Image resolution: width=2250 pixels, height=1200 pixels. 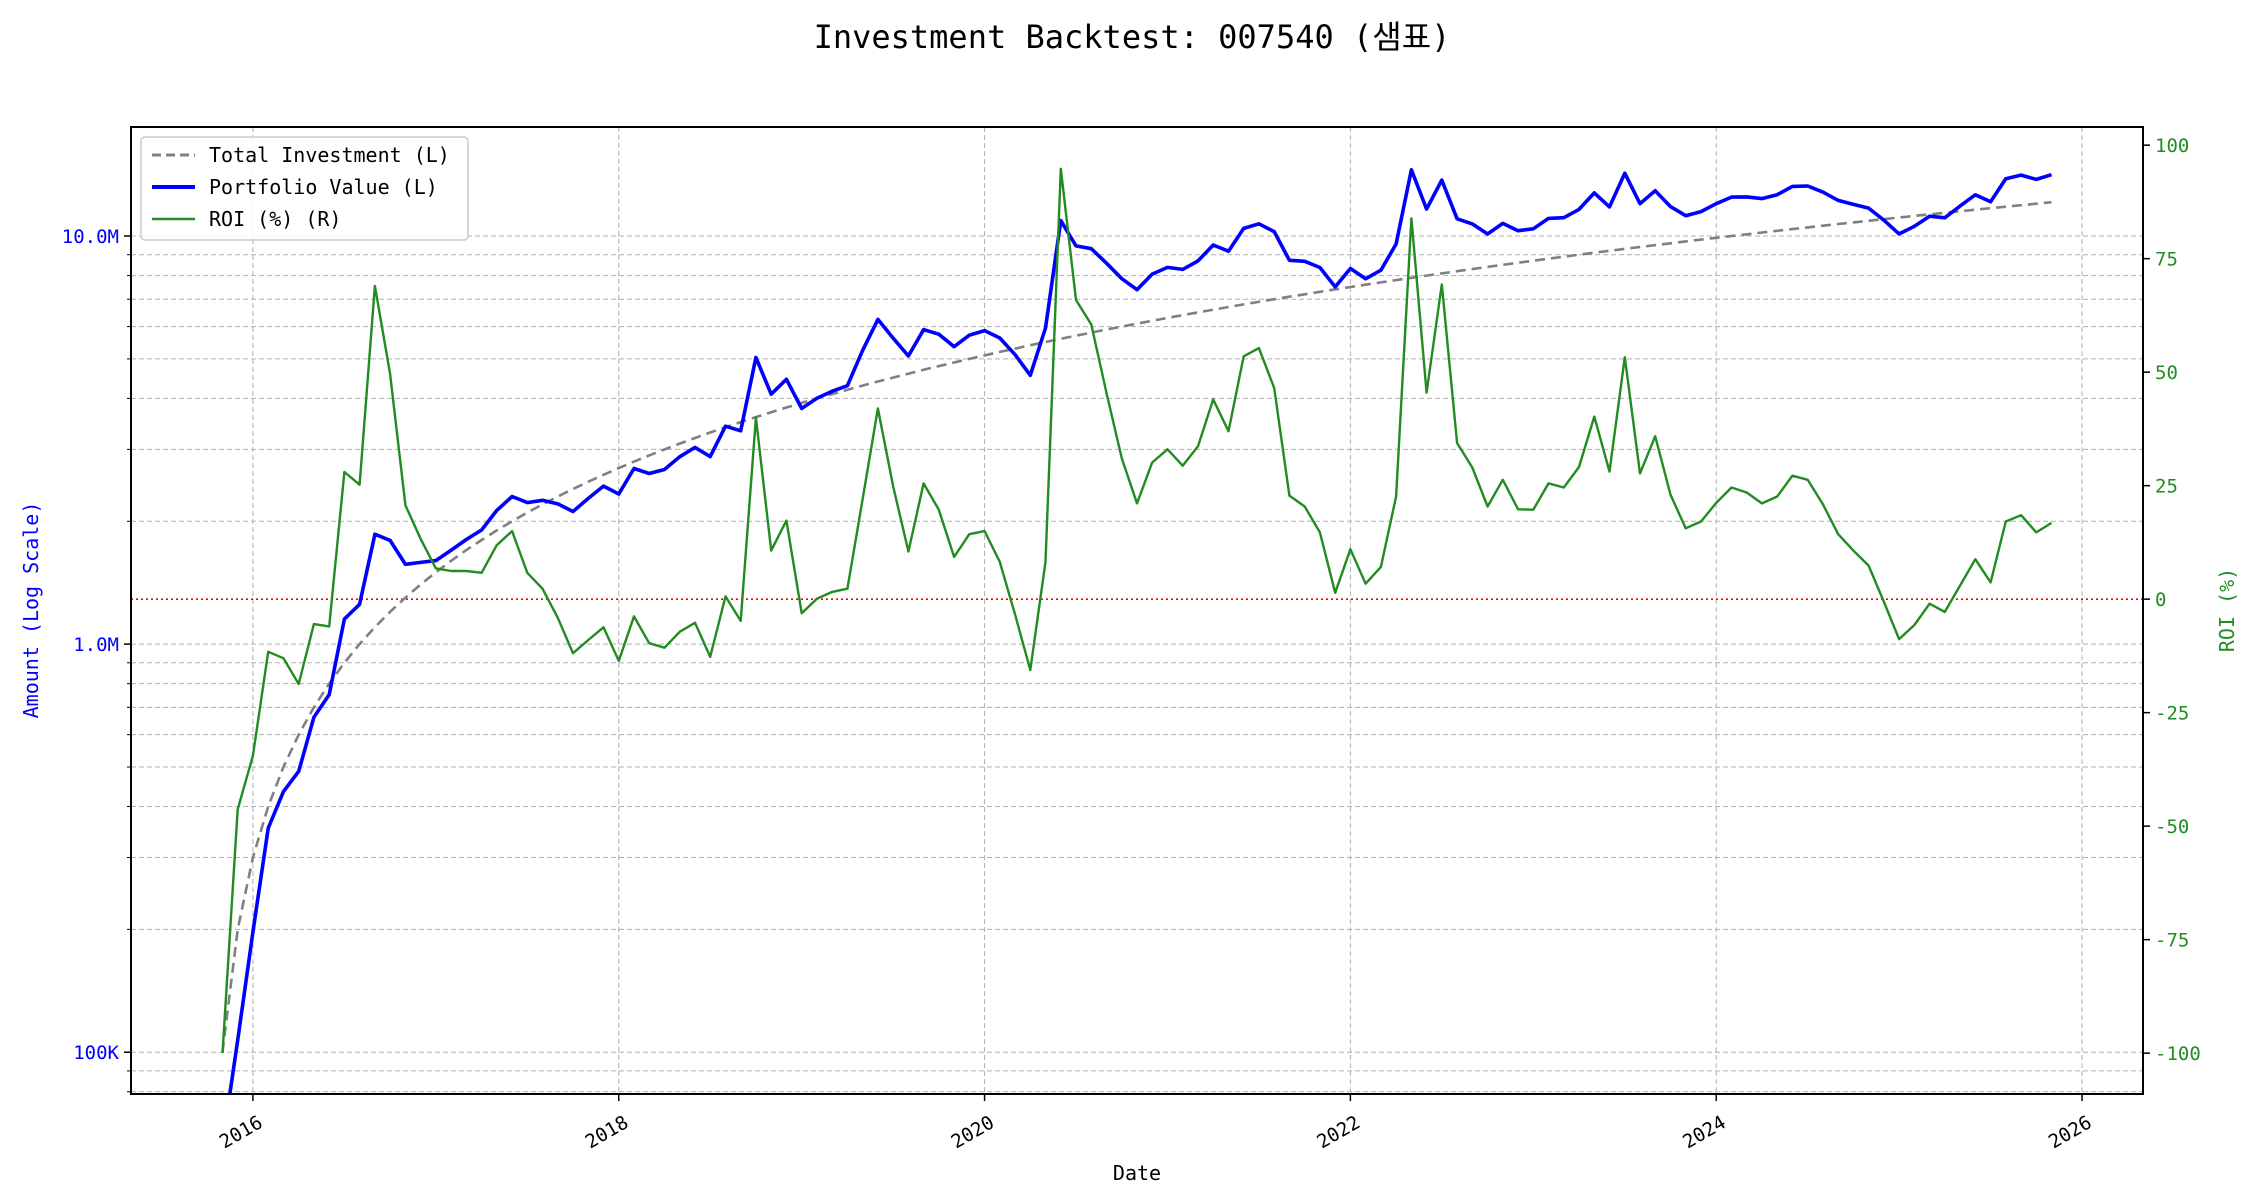 What do you see at coordinates (1338, 1132) in the screenshot?
I see `x-tick-label: 2022` at bounding box center [1338, 1132].